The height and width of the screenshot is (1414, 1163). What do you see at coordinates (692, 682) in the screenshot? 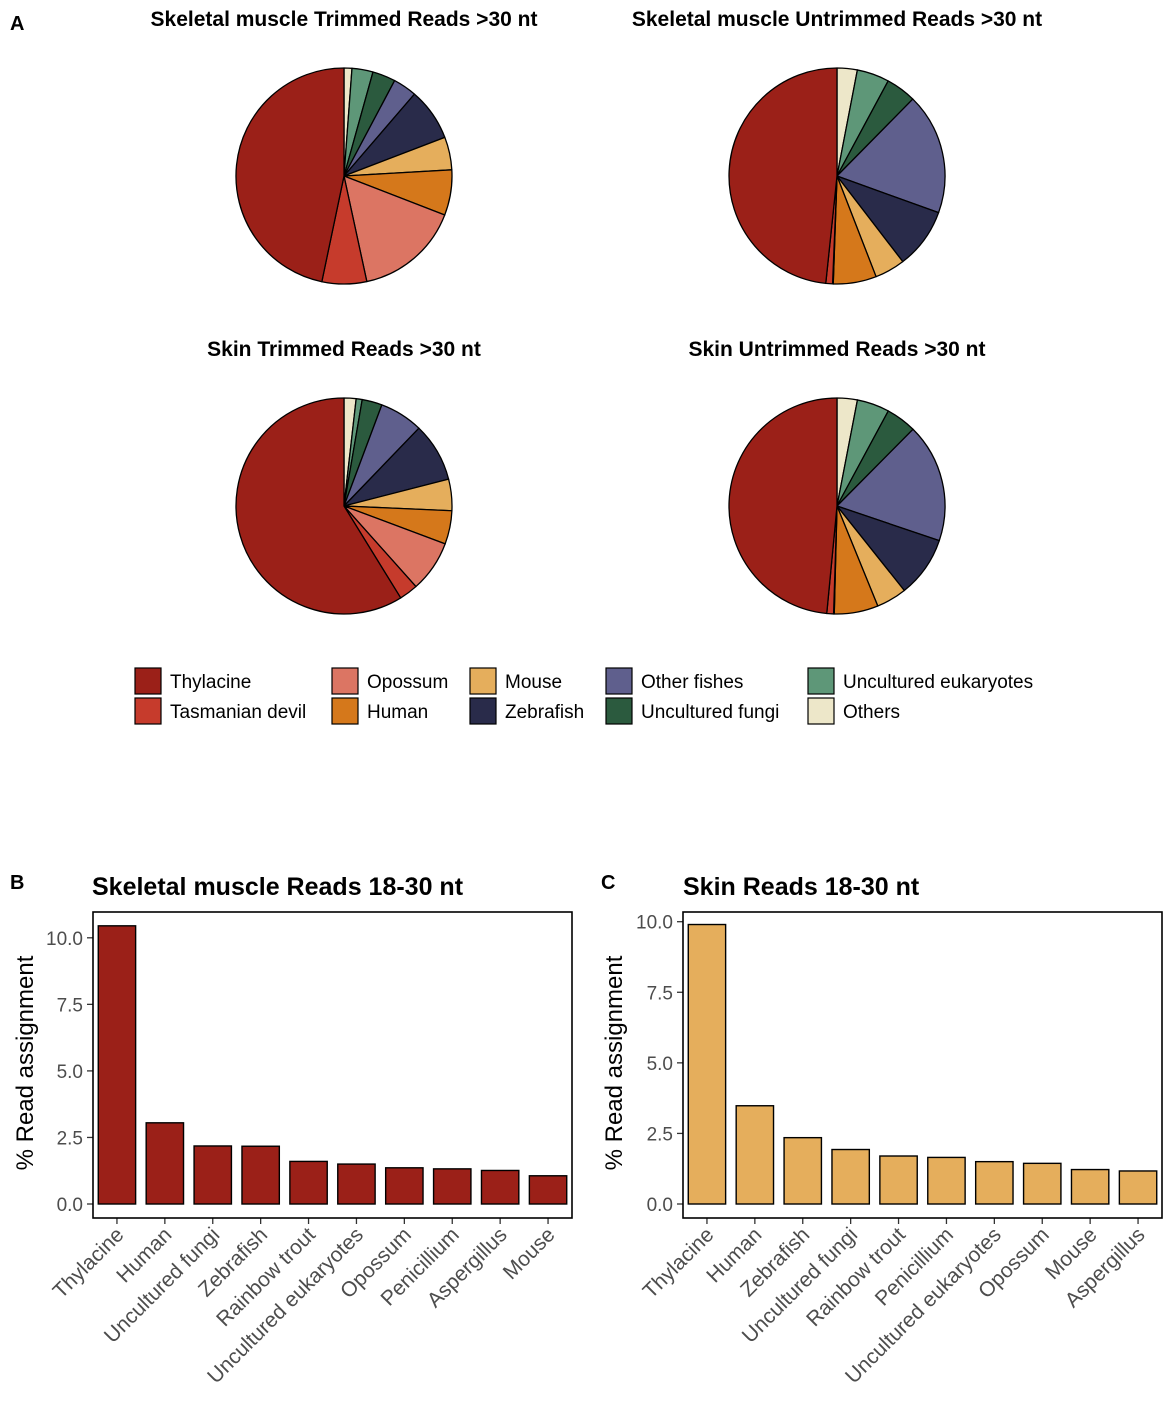
I see `legend-label: Other fishes` at bounding box center [692, 682].